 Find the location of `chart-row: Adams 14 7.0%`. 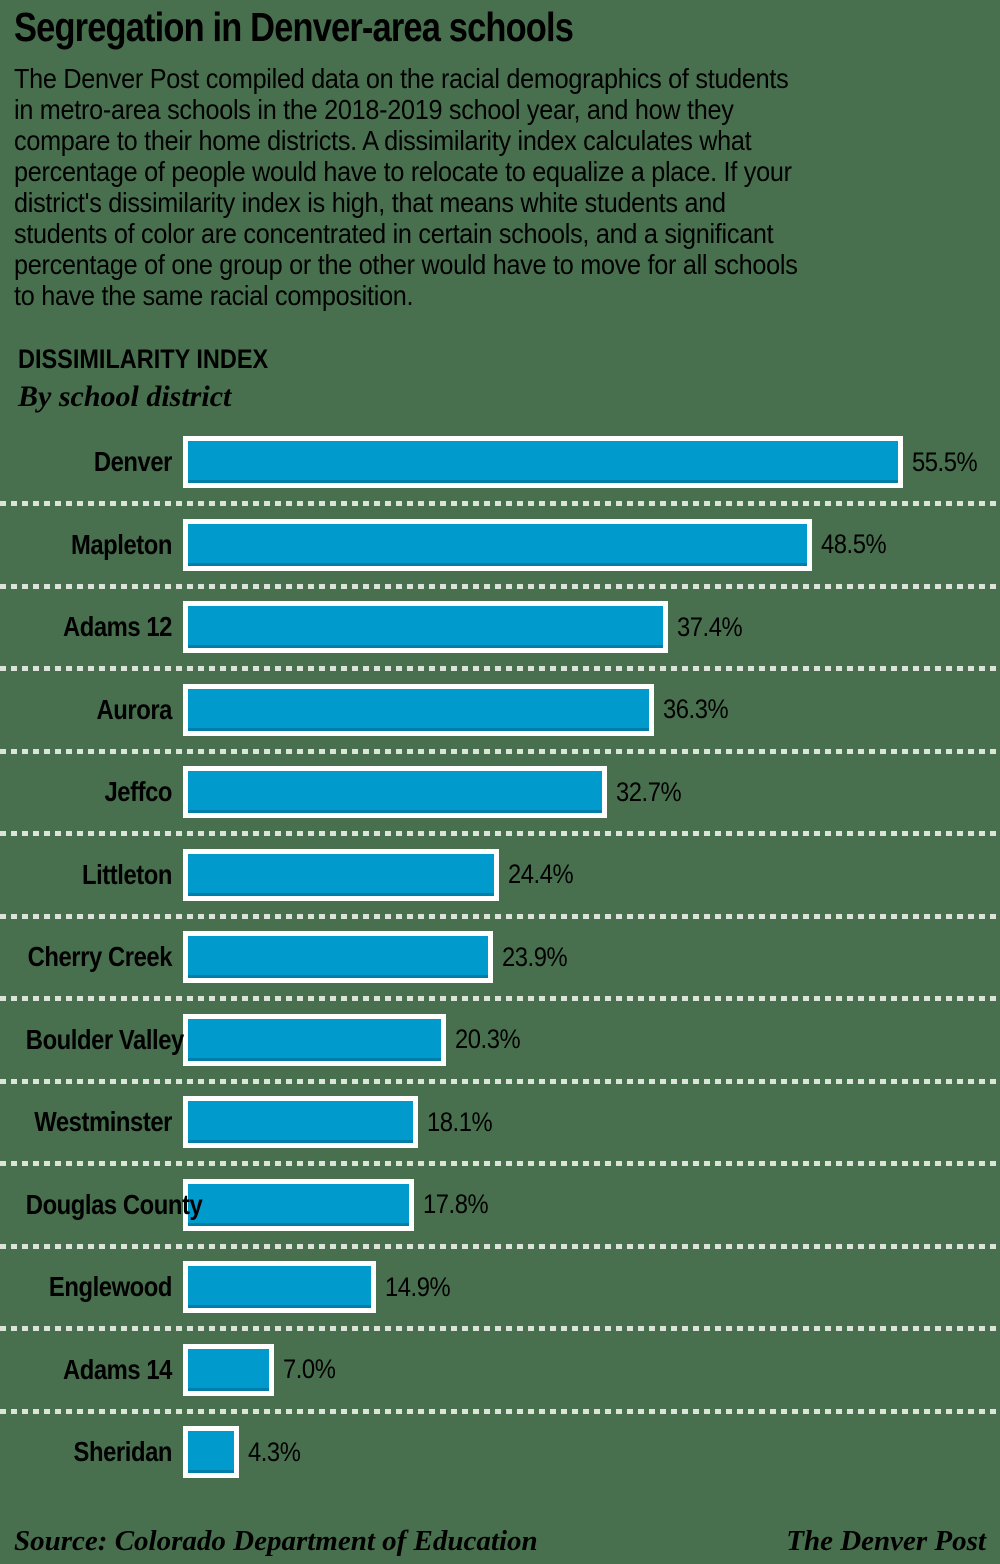

chart-row: Adams 14 7.0% is located at coordinates (500, 1369).